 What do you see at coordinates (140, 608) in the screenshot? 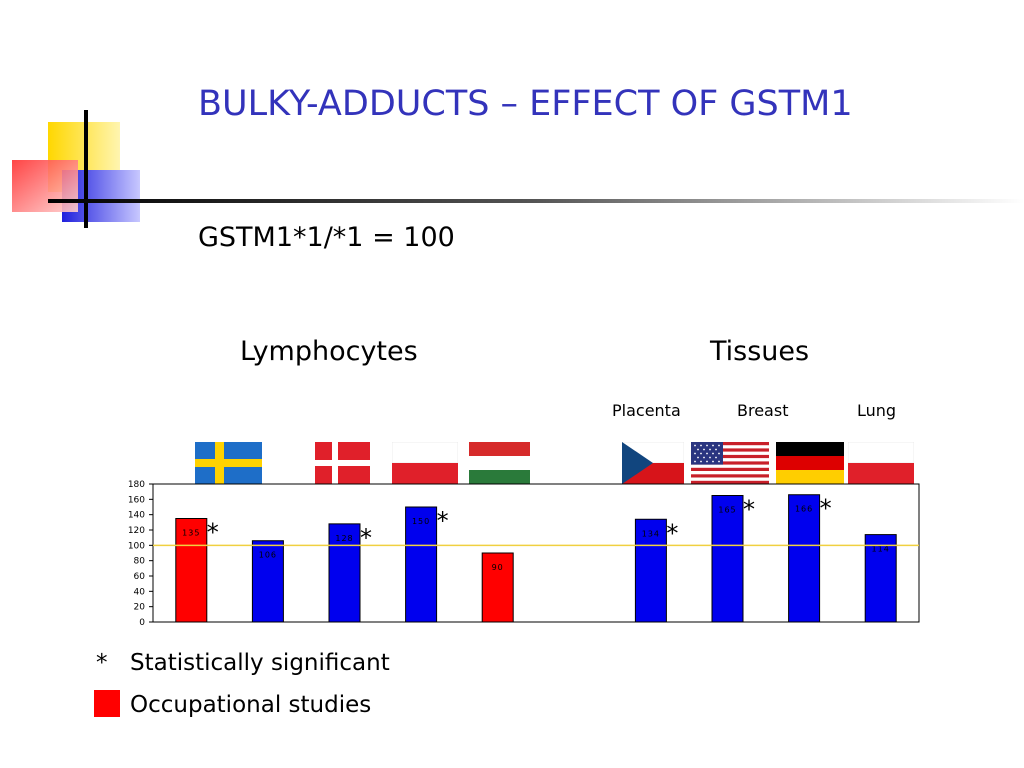
I see `y-tick-label: 20` at bounding box center [140, 608].